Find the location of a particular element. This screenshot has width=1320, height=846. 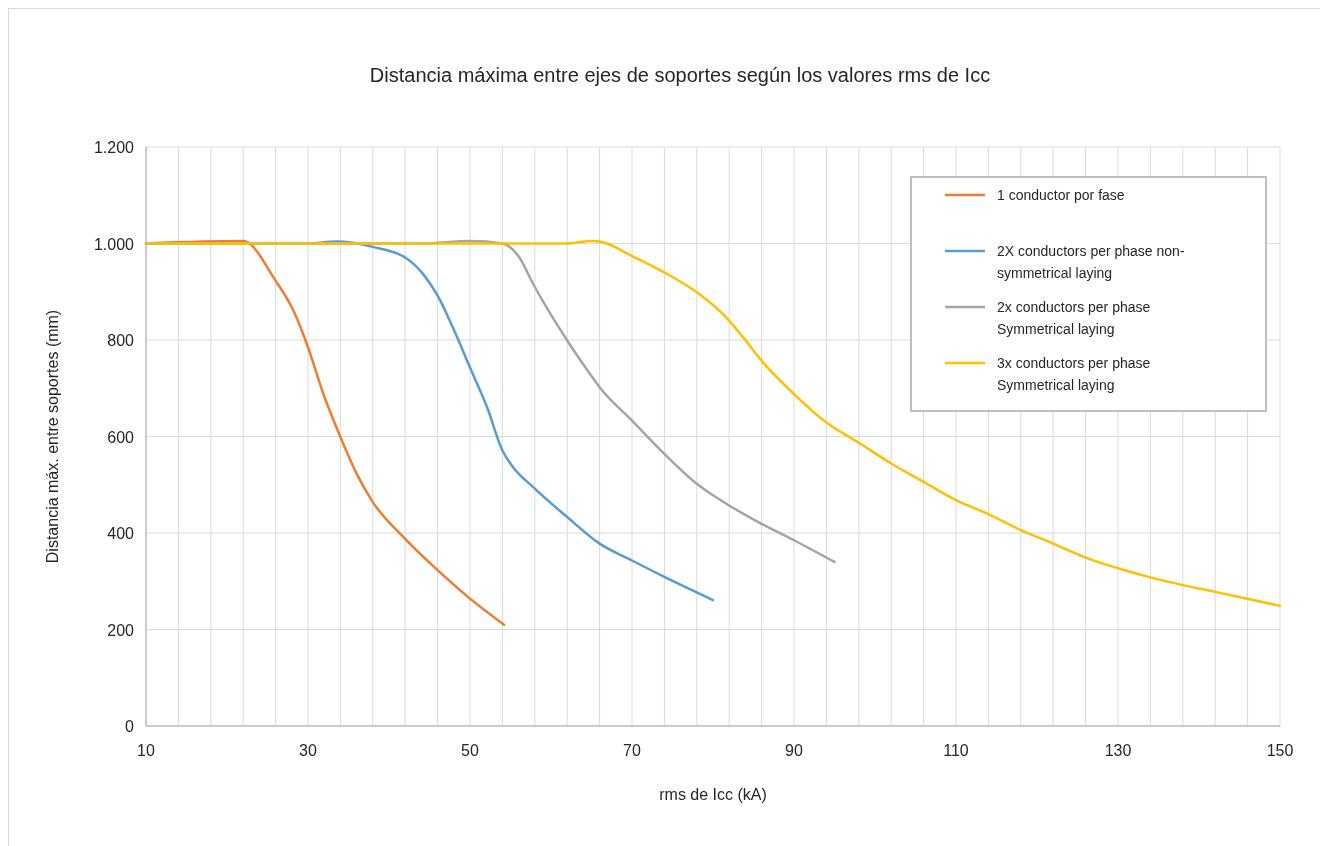

y-tick-label: 200 is located at coordinates (121, 630).